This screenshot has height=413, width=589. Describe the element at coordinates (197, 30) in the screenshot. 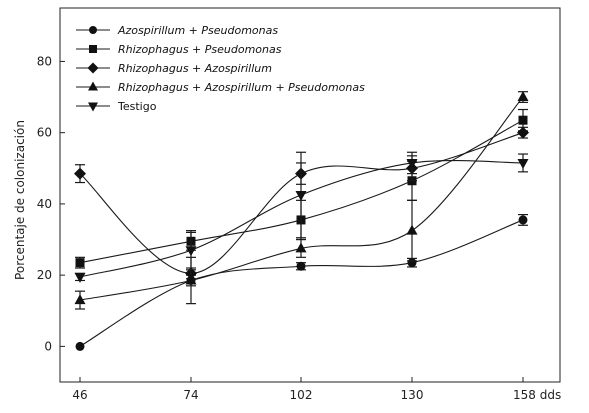

I see `legend-label: Azospirillum + Pseudomonas` at that location.